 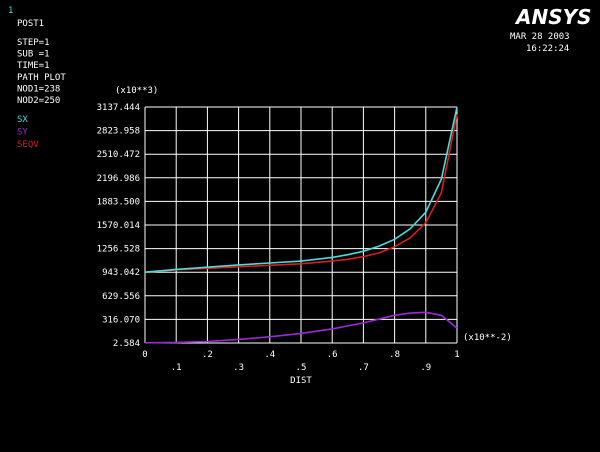 What do you see at coordinates (33, 55) in the screenshot?
I see `info-line: SUB =1` at bounding box center [33, 55].